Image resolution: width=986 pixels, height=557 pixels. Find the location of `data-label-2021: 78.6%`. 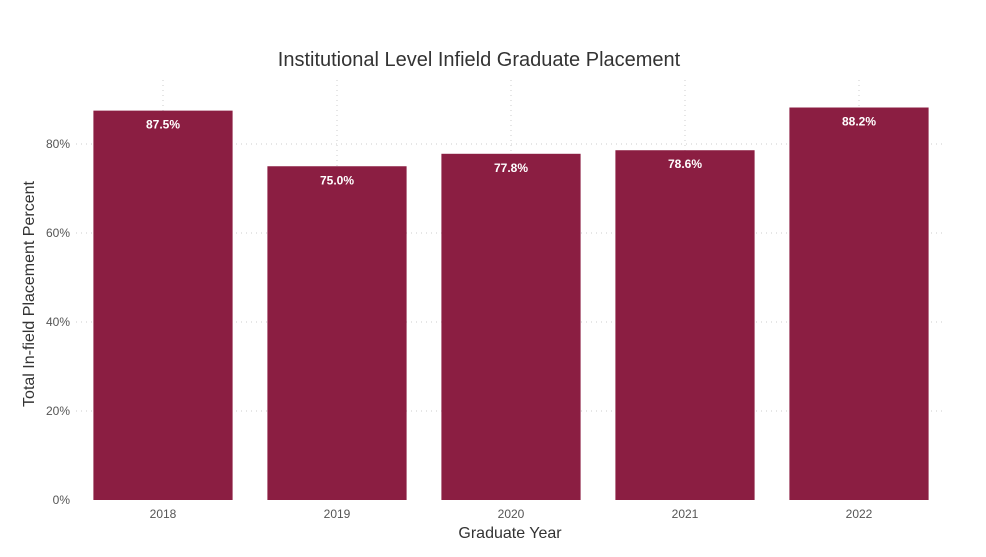

data-label-2021: 78.6% is located at coordinates (685, 164).